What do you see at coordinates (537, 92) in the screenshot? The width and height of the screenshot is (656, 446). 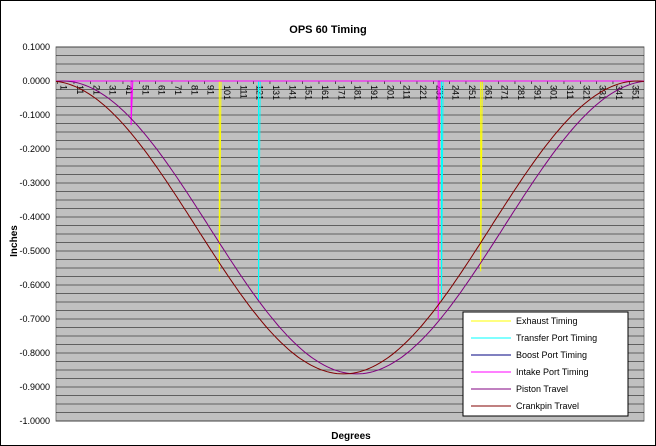 I see `x-tick-label: 291` at bounding box center [537, 92].